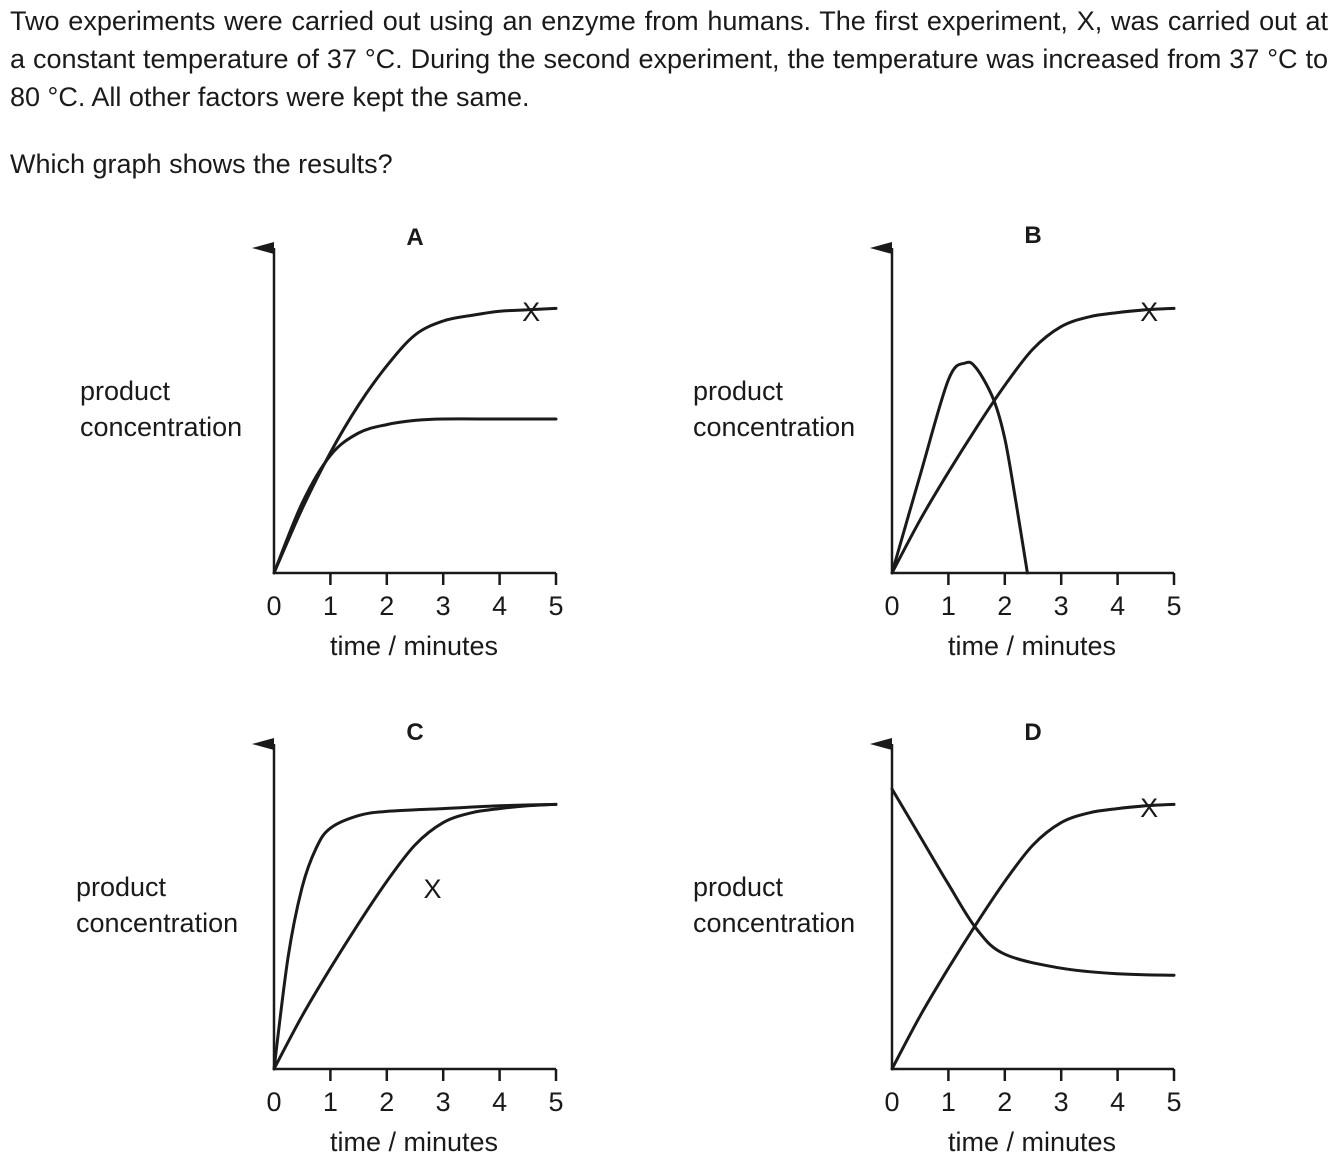 The image size is (1339, 1164). I want to click on question-prompt: Which graph shows the results?, so click(201, 164).